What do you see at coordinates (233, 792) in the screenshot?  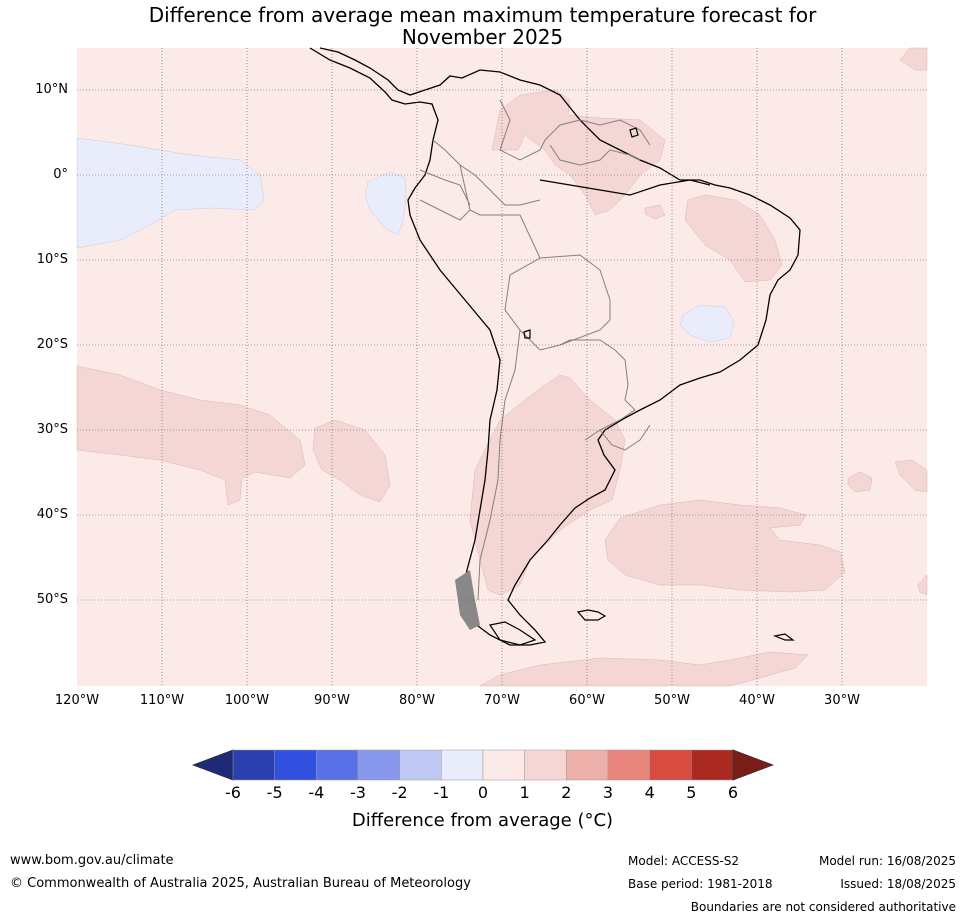 I see `colorbar-tick-label: -6` at bounding box center [233, 792].